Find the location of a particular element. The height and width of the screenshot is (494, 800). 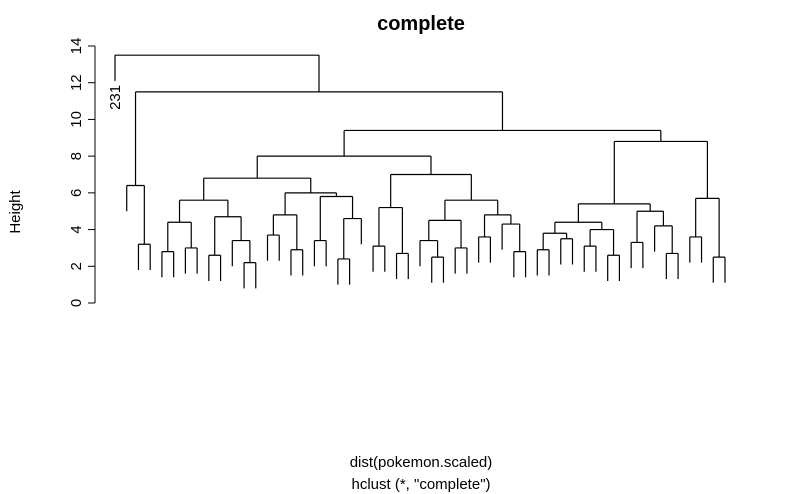

x-axis-label: dist(pokemon.scaled) is located at coordinates (421, 462).